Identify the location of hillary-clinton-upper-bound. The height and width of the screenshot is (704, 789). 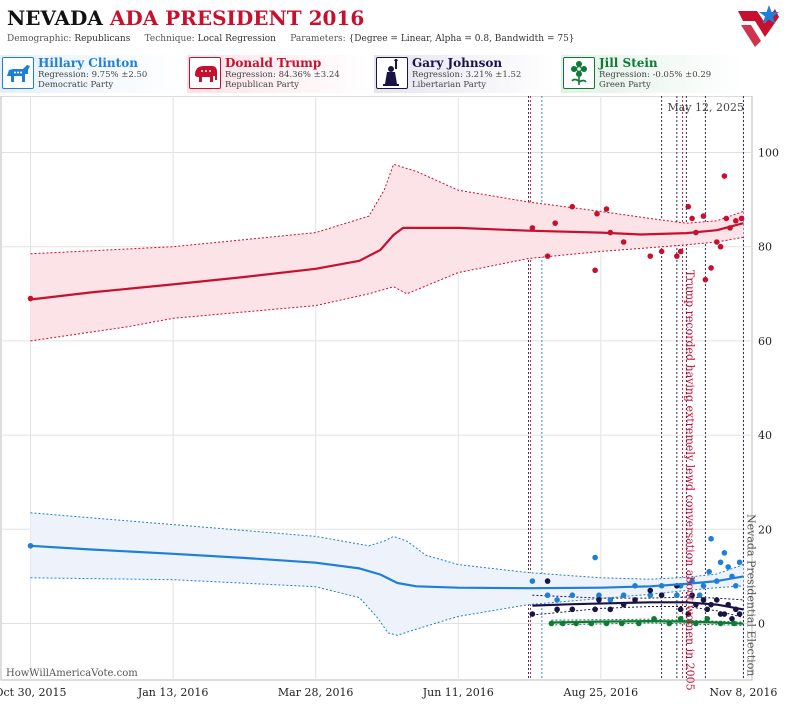
(387, 546).